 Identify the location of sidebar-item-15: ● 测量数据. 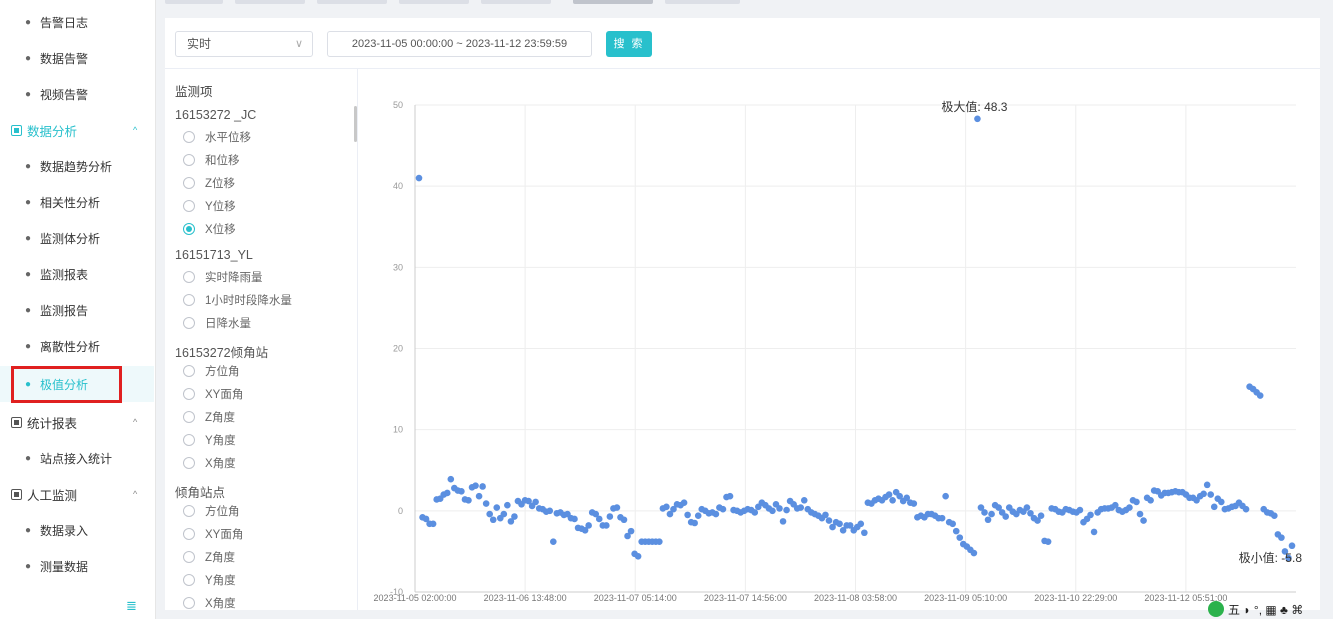
(77, 566).